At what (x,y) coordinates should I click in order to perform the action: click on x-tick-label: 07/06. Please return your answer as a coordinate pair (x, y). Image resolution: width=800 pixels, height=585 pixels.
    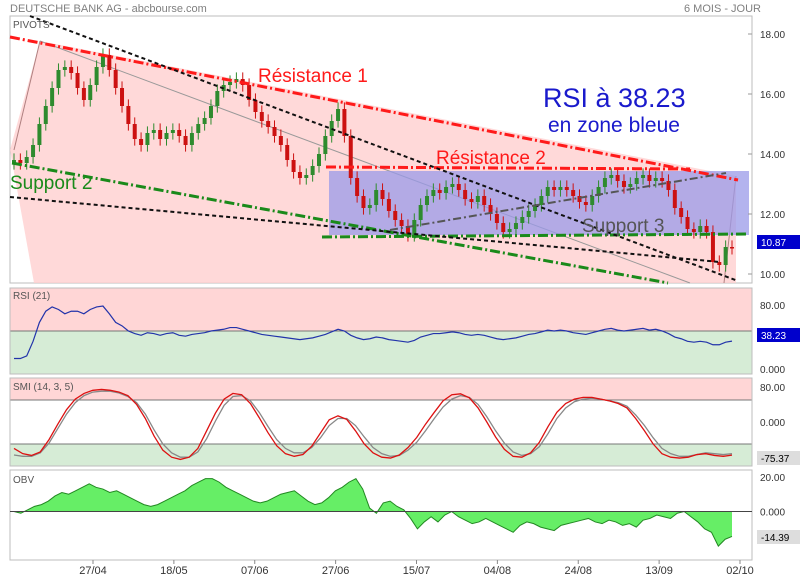
    Looking at the image, I should click on (255, 571).